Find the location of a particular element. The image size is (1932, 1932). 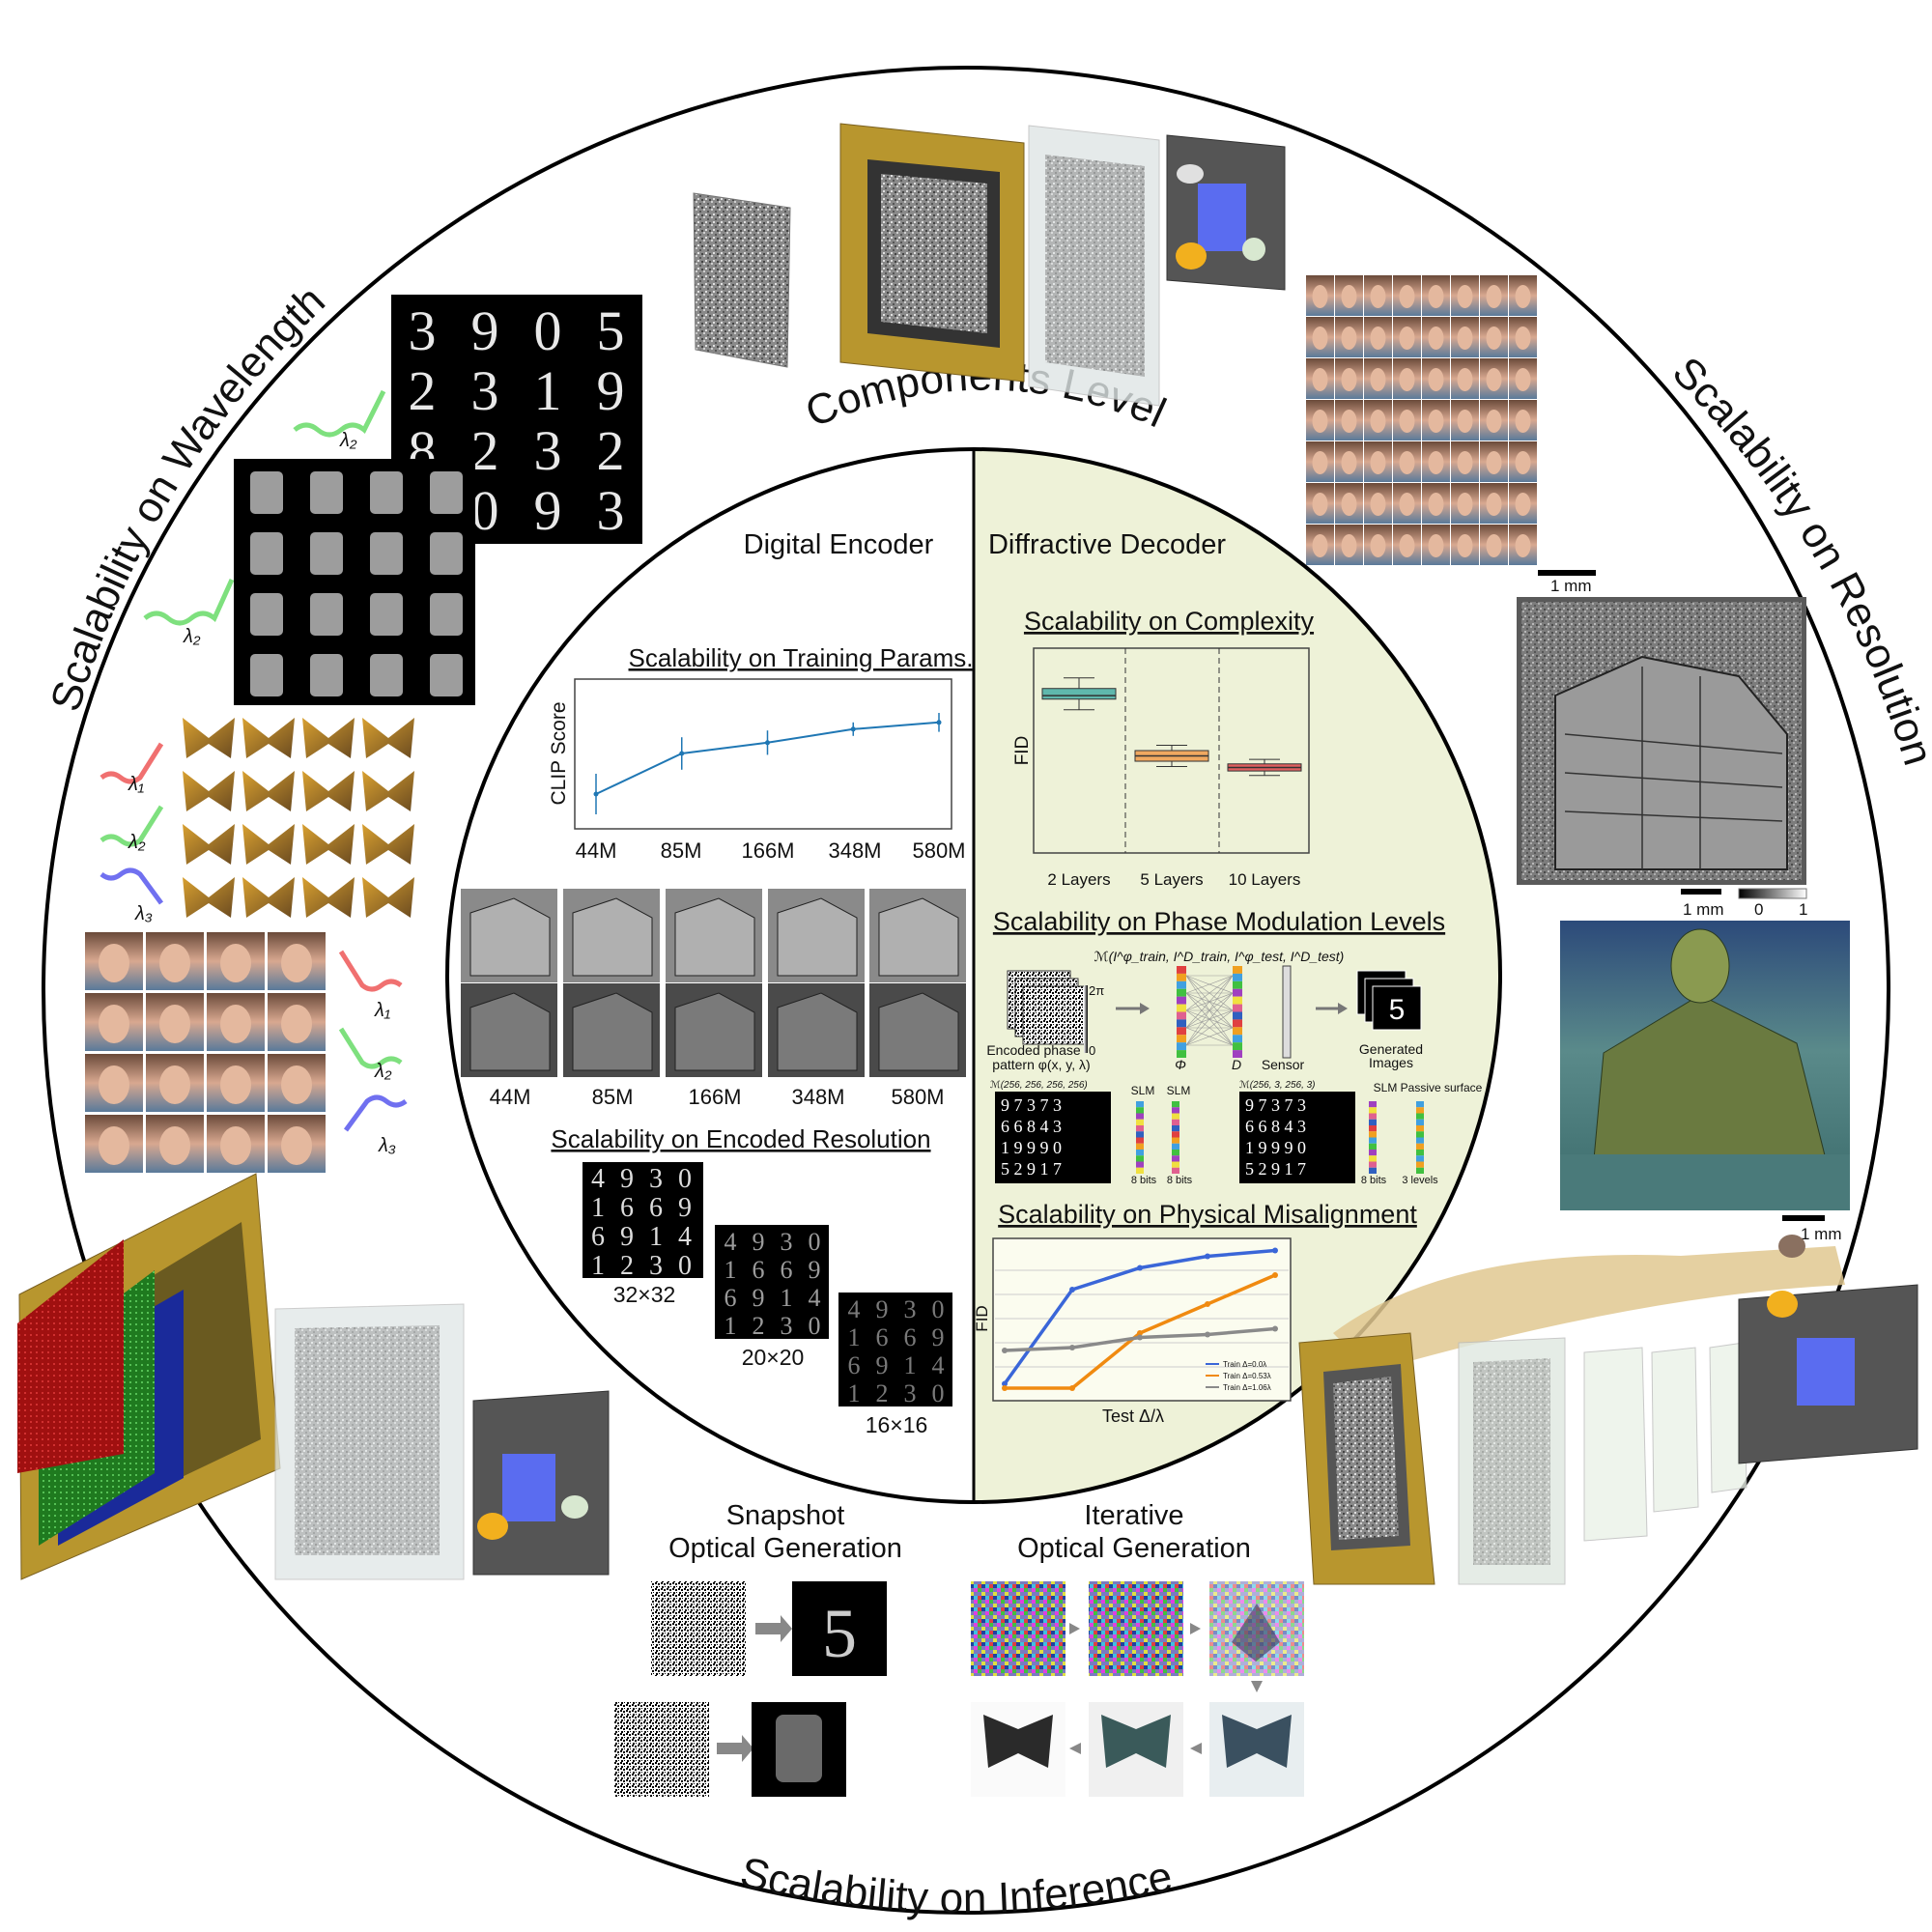

fashion-grid is located at coordinates (354, 582).